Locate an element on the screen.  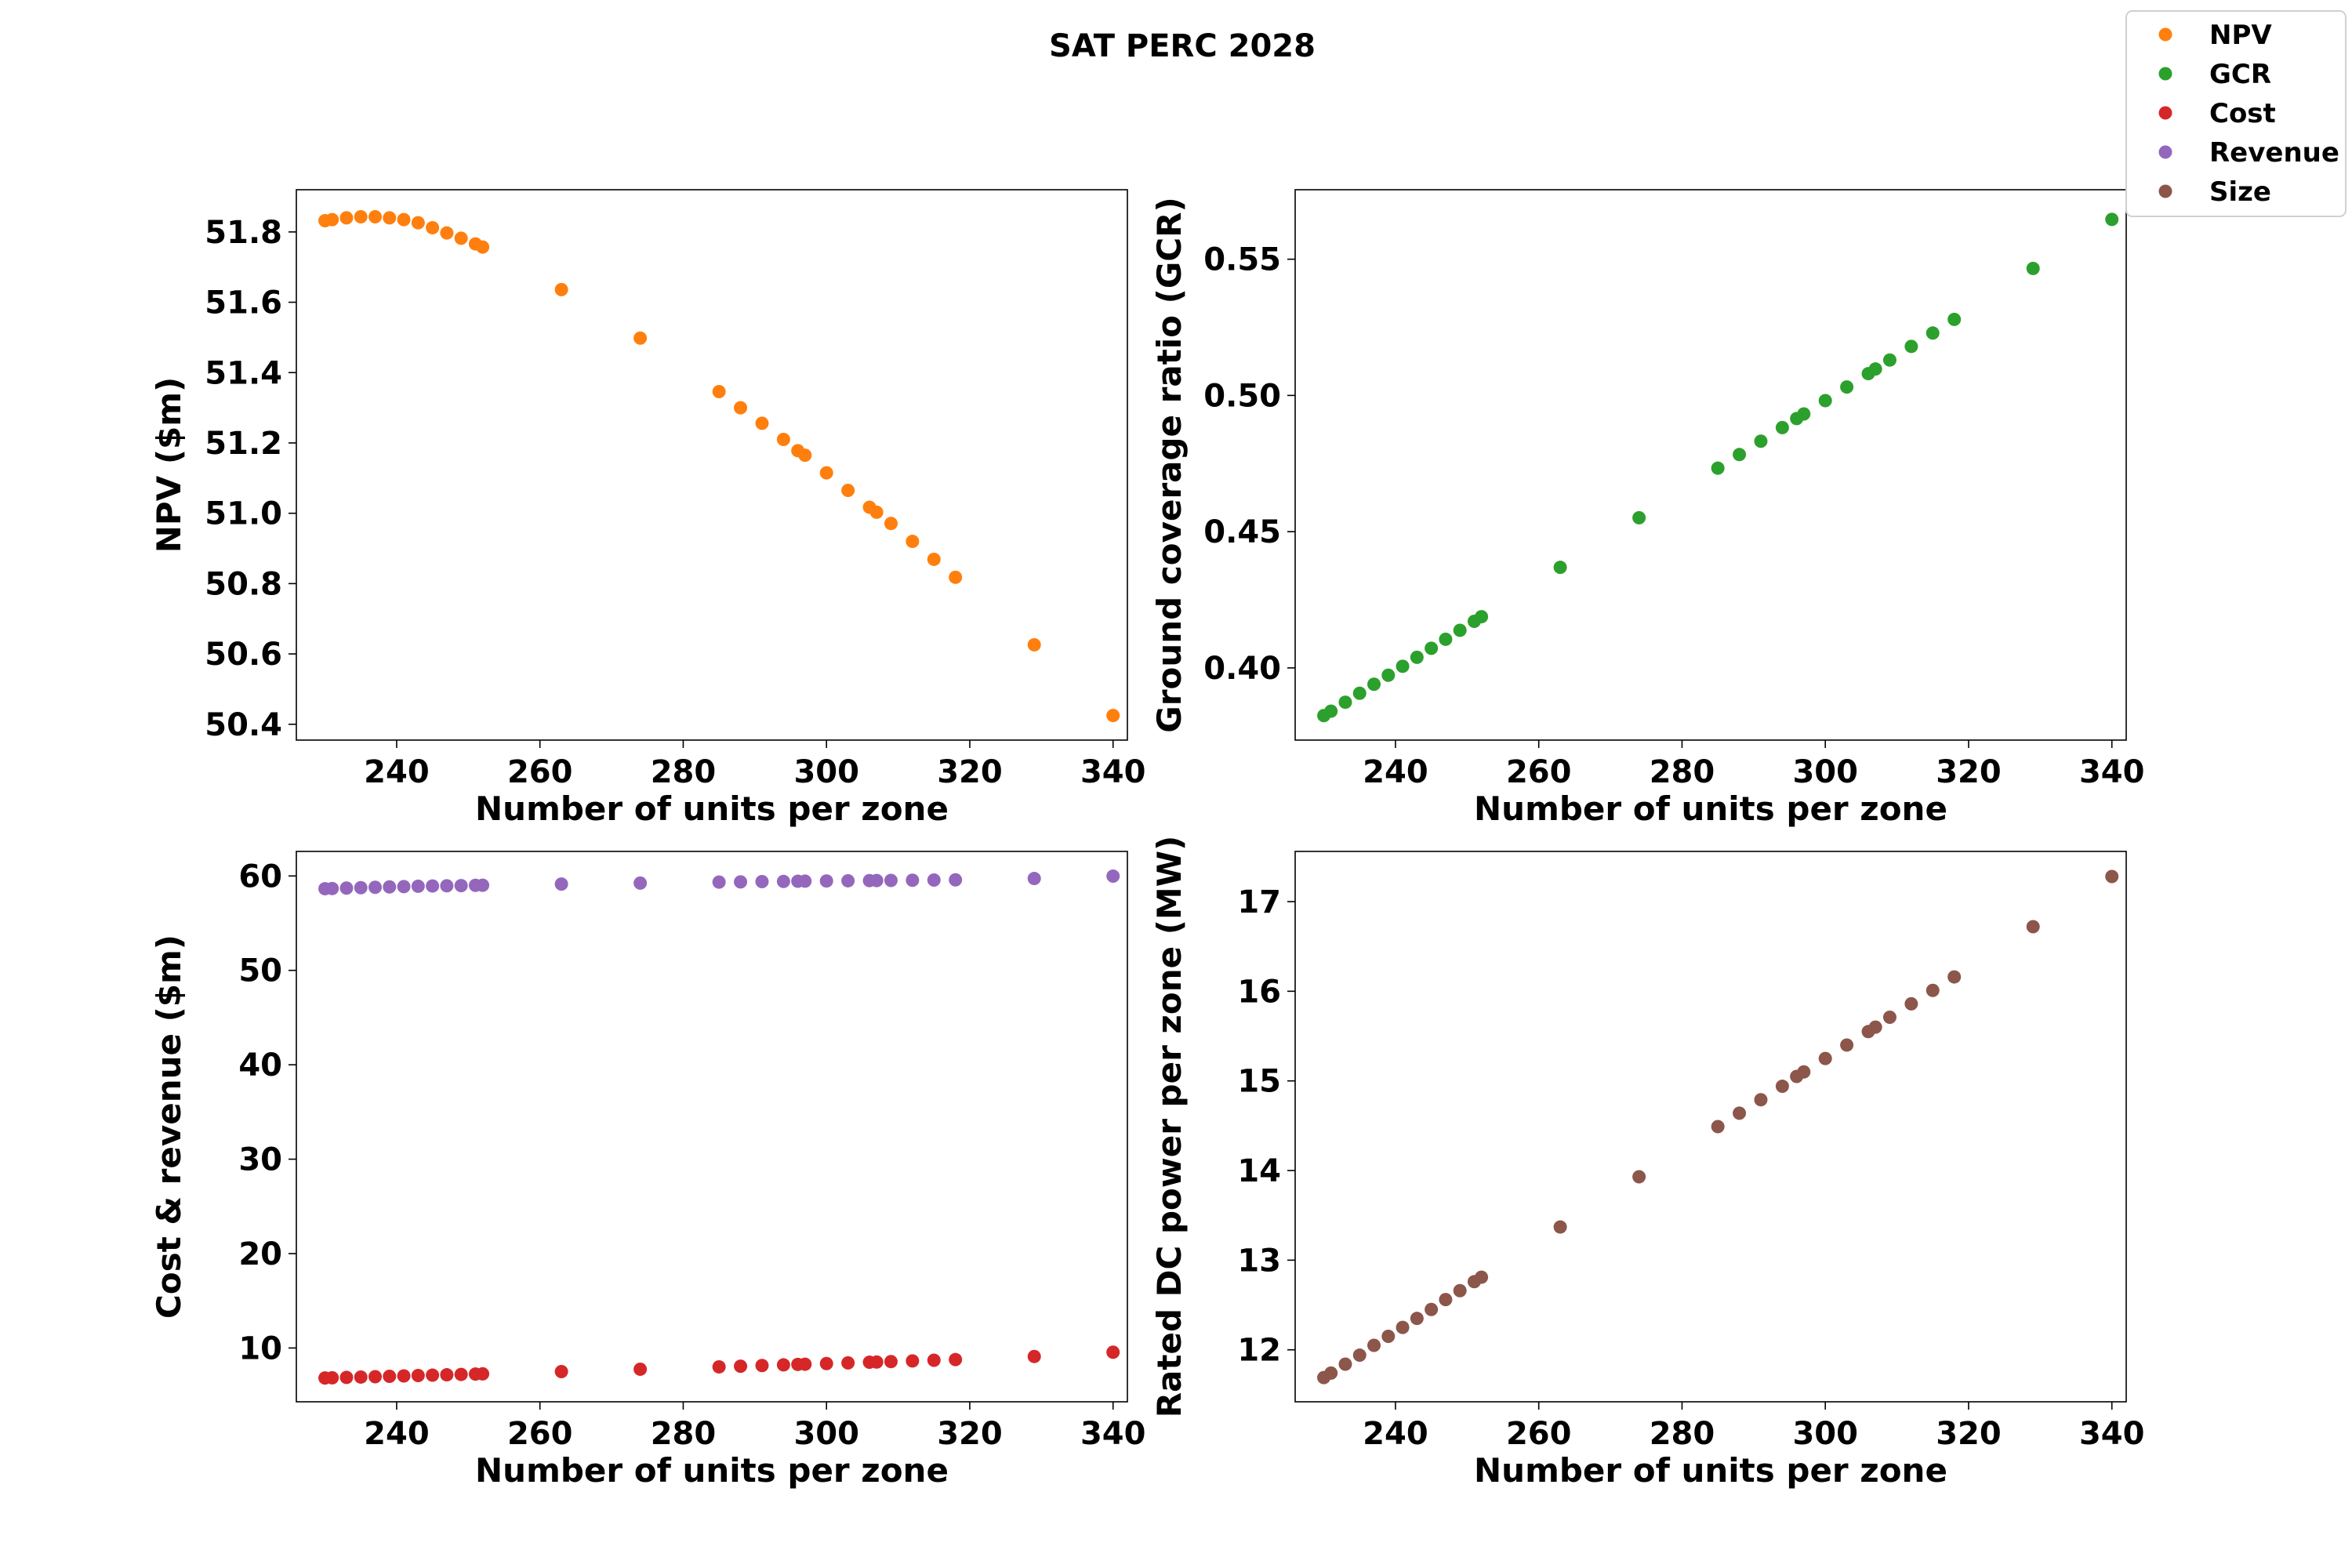
y-tick-label: 50.4 is located at coordinates (243, 725).